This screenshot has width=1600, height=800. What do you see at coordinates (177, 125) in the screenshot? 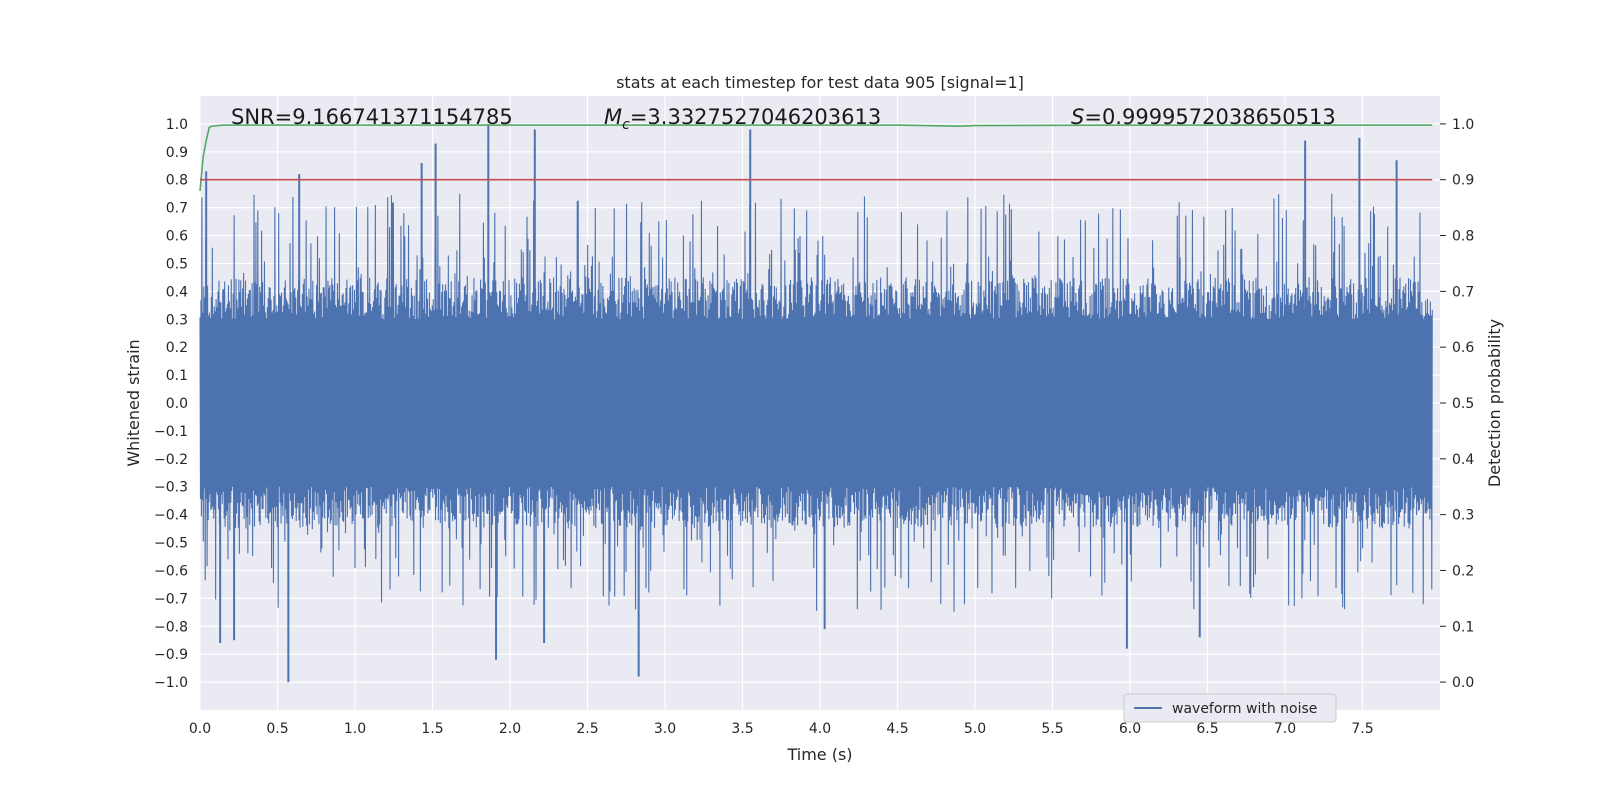
I see `y-left-tick-label-0: 1.0` at bounding box center [177, 125].